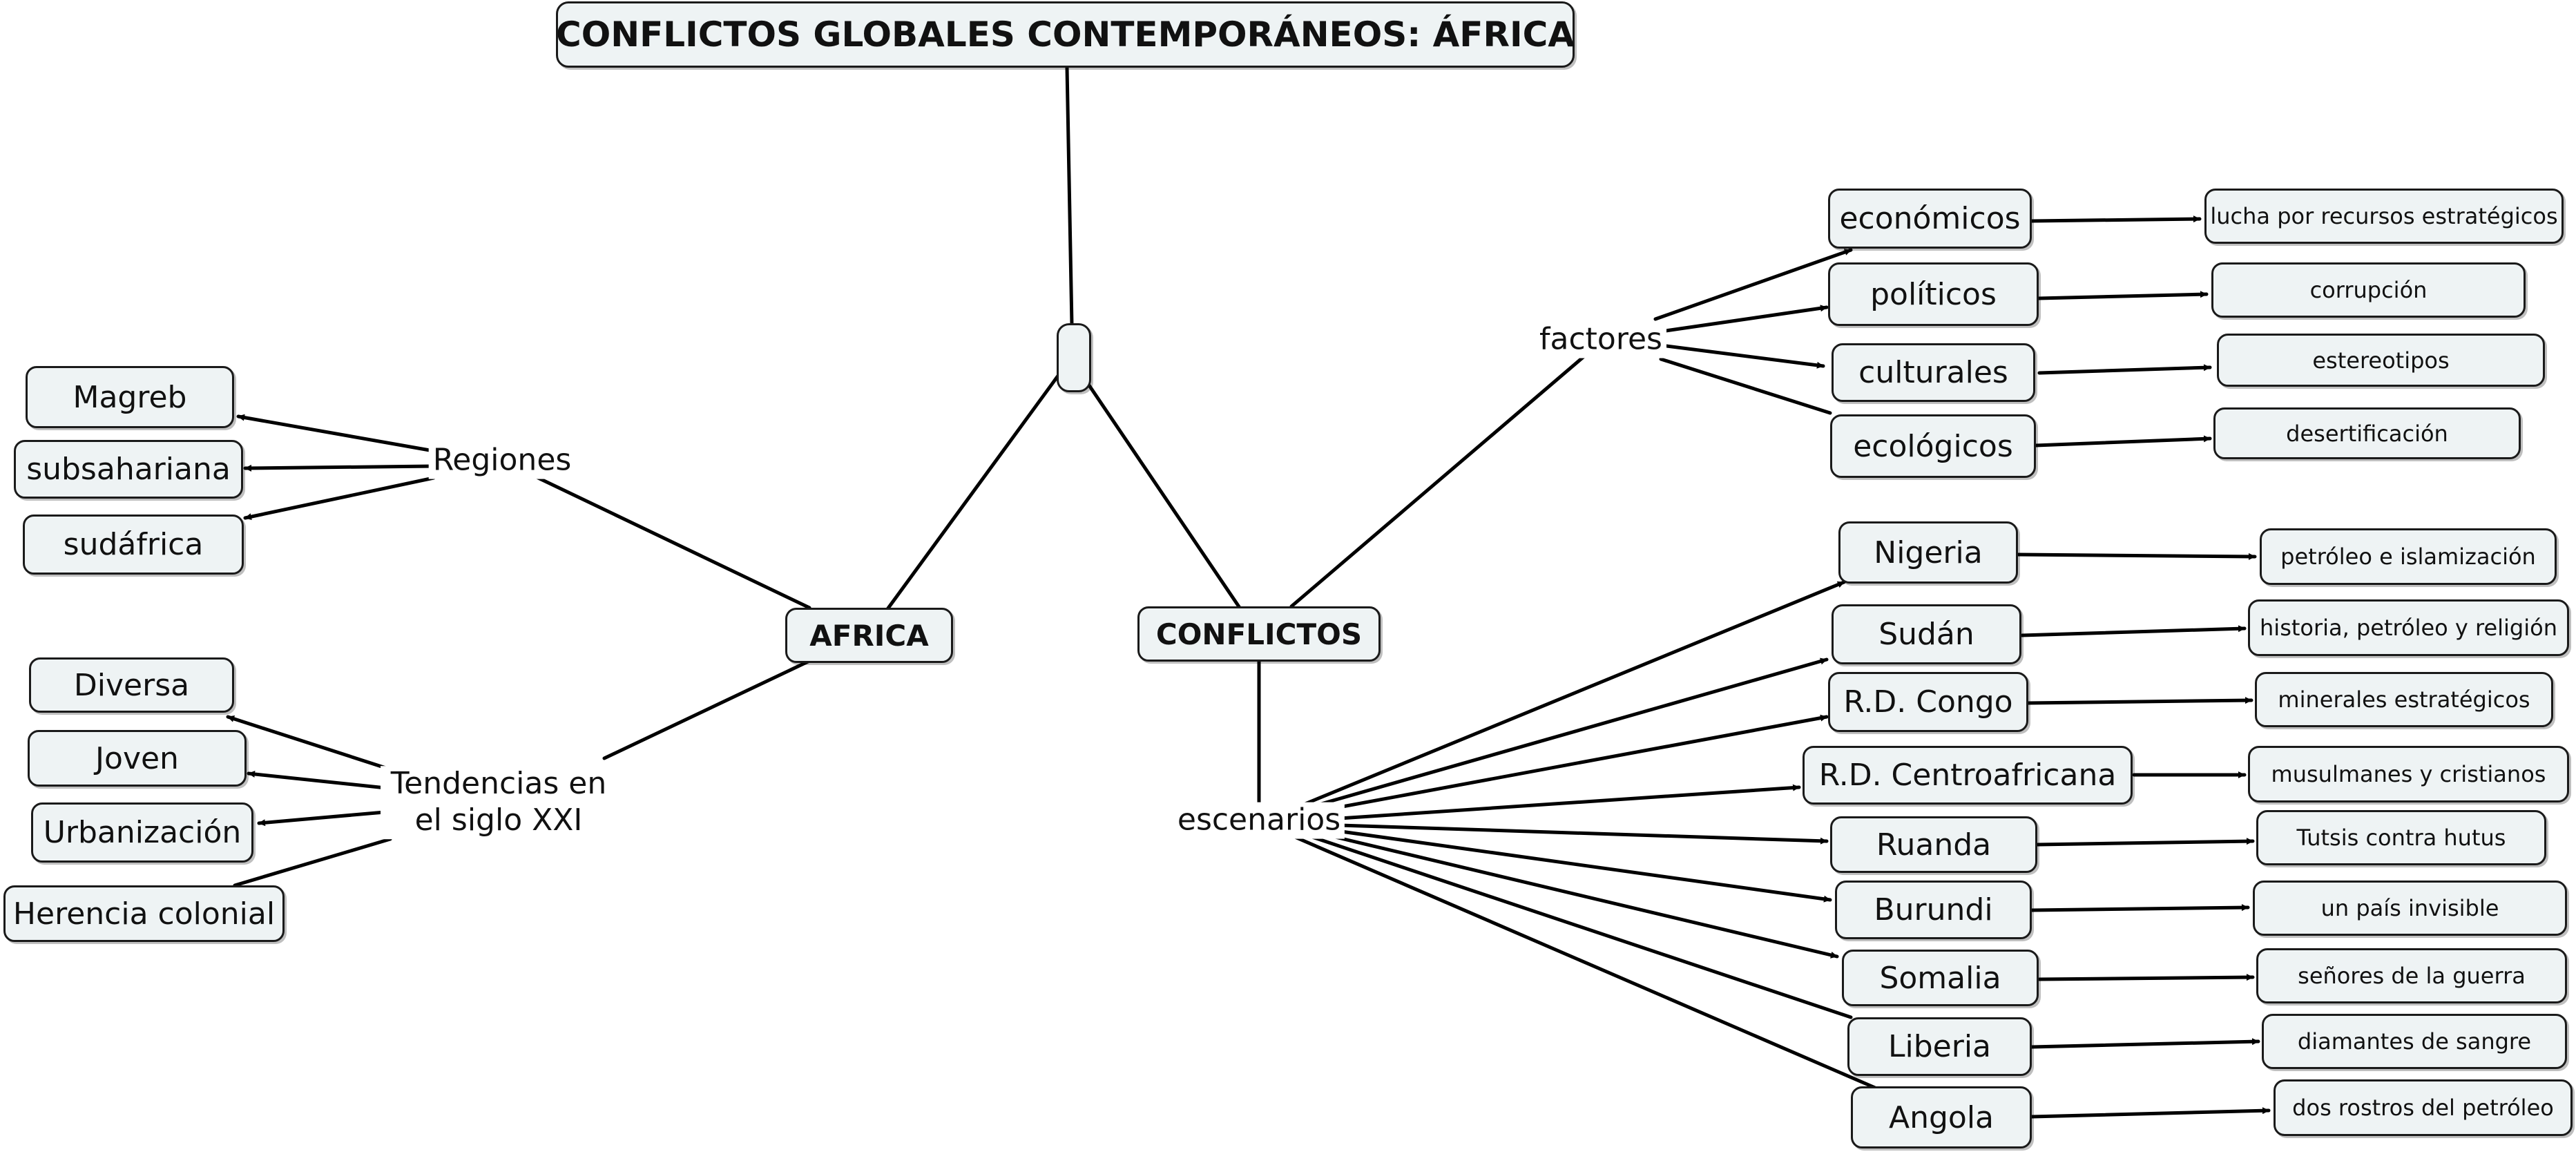 The width and height of the screenshot is (2576, 1154). What do you see at coordinates (1745, 386) in the screenshot?
I see `link-factores-ecologicos` at bounding box center [1745, 386].